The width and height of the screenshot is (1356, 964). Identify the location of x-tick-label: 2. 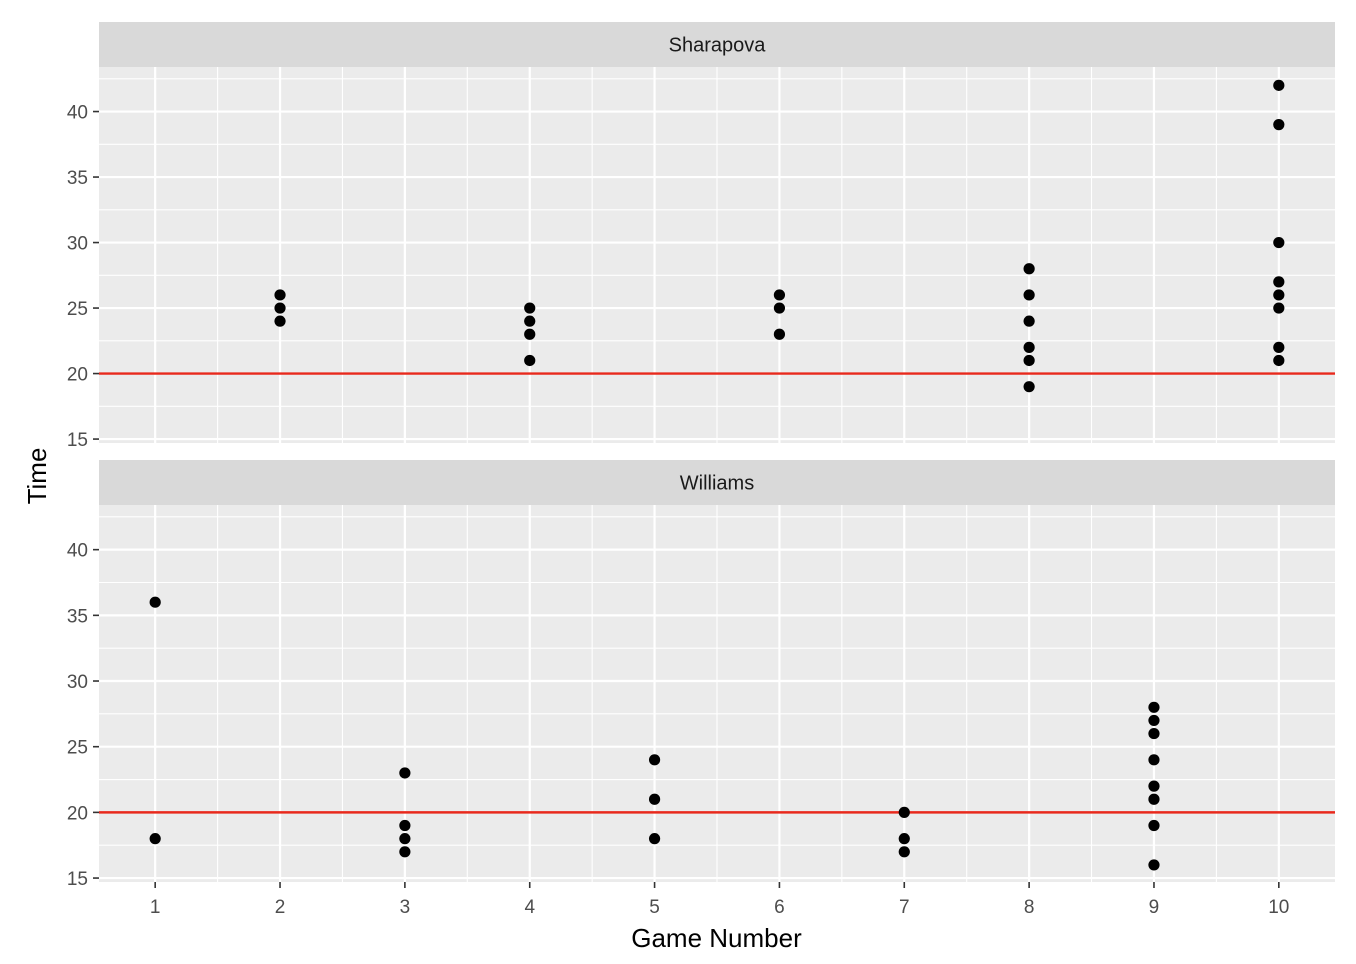
(280, 907).